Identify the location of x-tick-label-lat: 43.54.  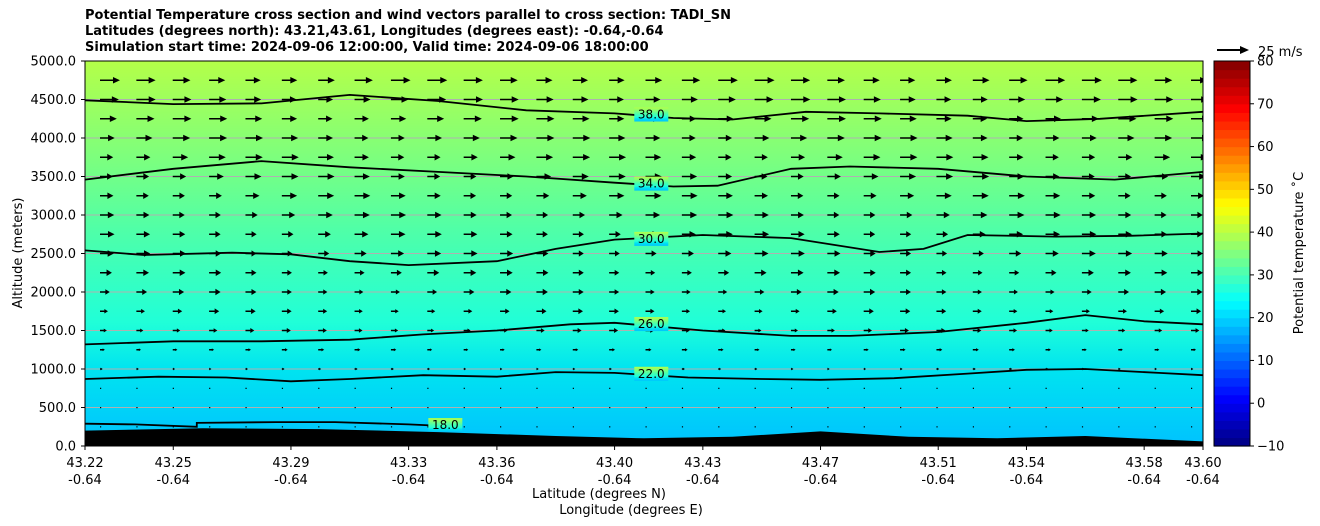
(1026, 463).